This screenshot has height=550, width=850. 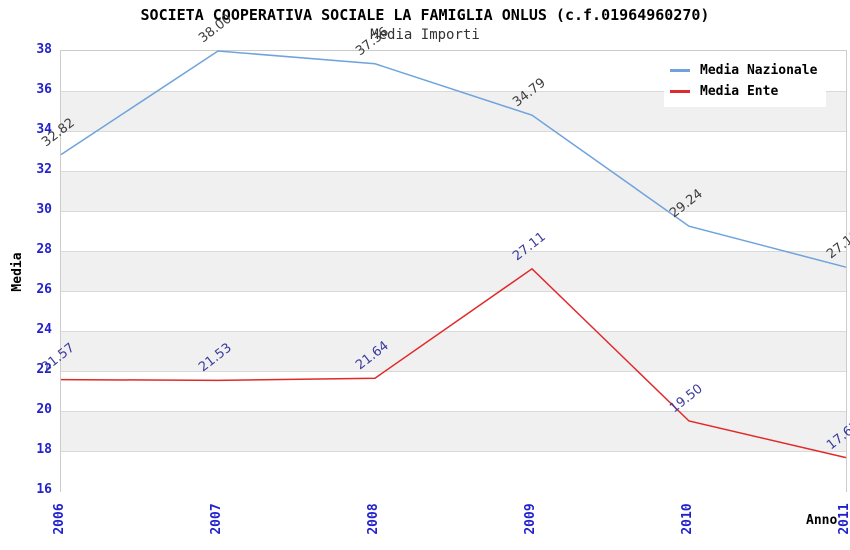 What do you see at coordinates (44, 129) in the screenshot?
I see `y-tick-label: 34` at bounding box center [44, 129].